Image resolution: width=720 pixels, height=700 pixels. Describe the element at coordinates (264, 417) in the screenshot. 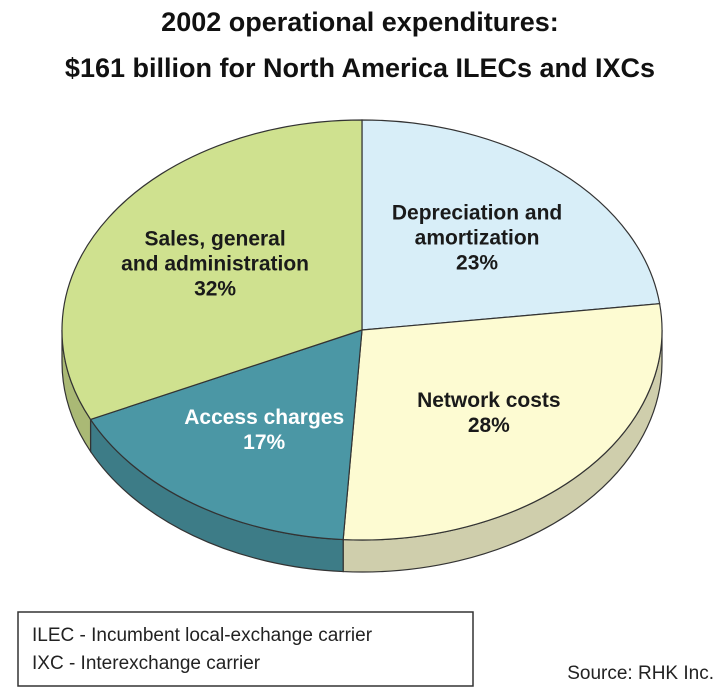

I see `legend-label: Access charges` at that location.